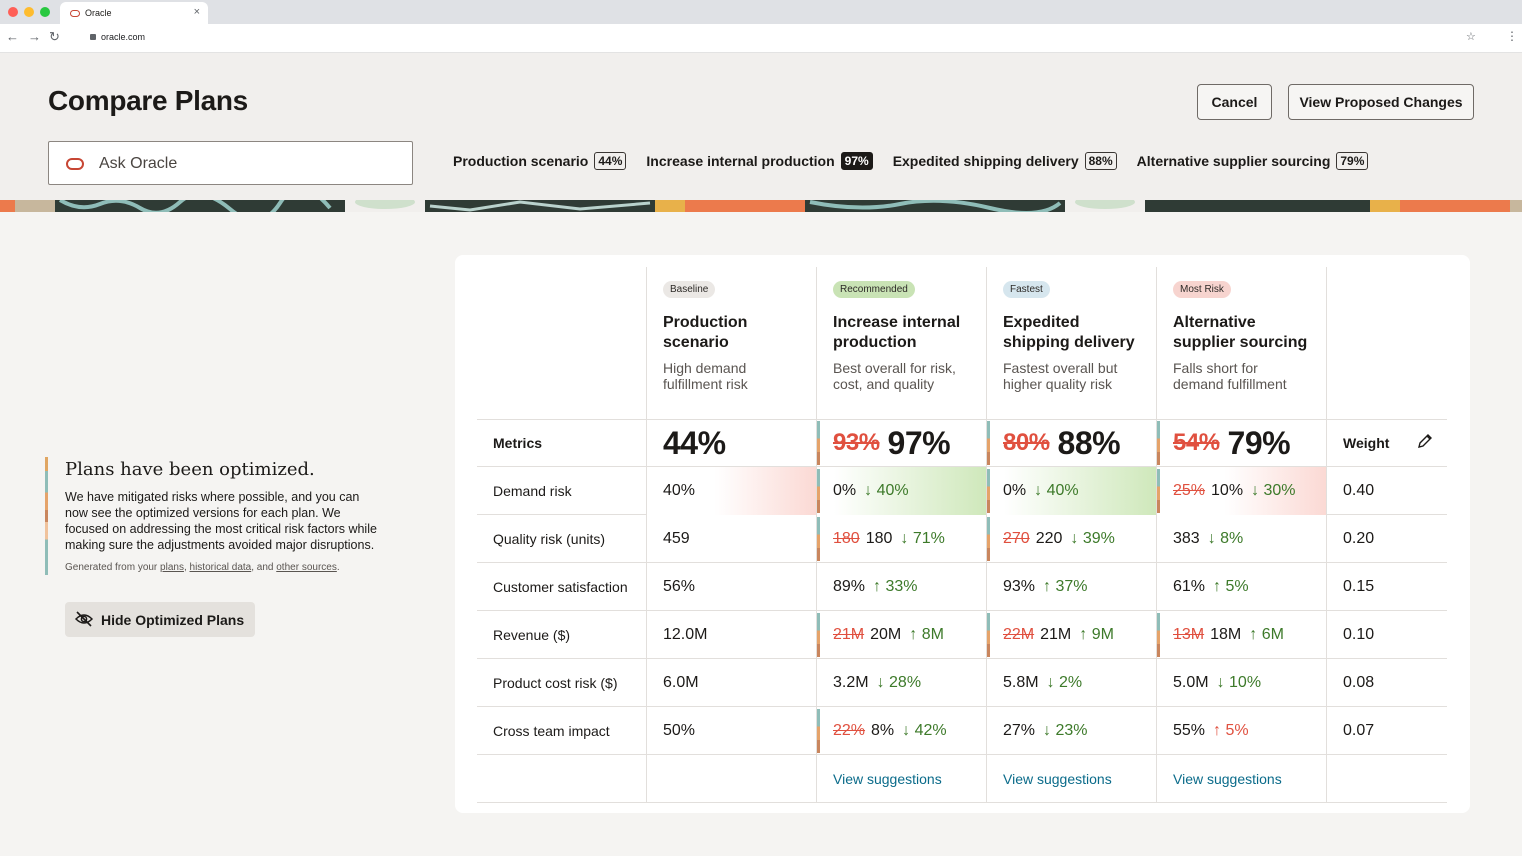 The image size is (1522, 856). I want to click on decorative-banner, so click(761, 206).